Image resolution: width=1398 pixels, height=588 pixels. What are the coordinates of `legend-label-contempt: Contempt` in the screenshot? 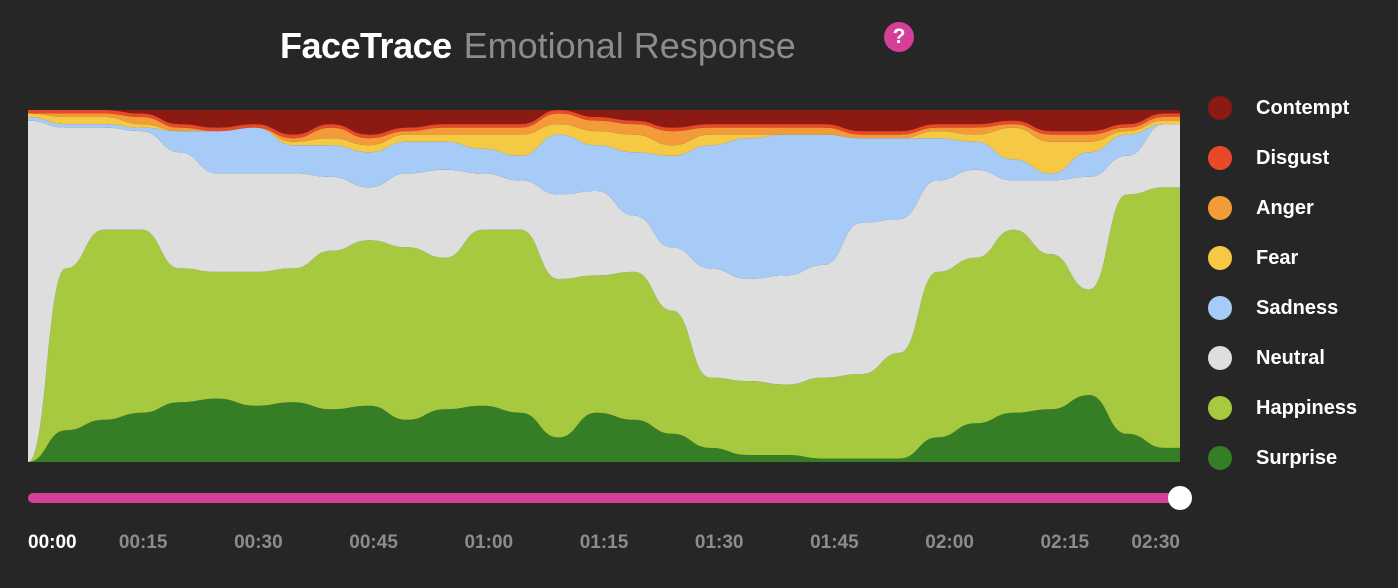 It's located at (1303, 107).